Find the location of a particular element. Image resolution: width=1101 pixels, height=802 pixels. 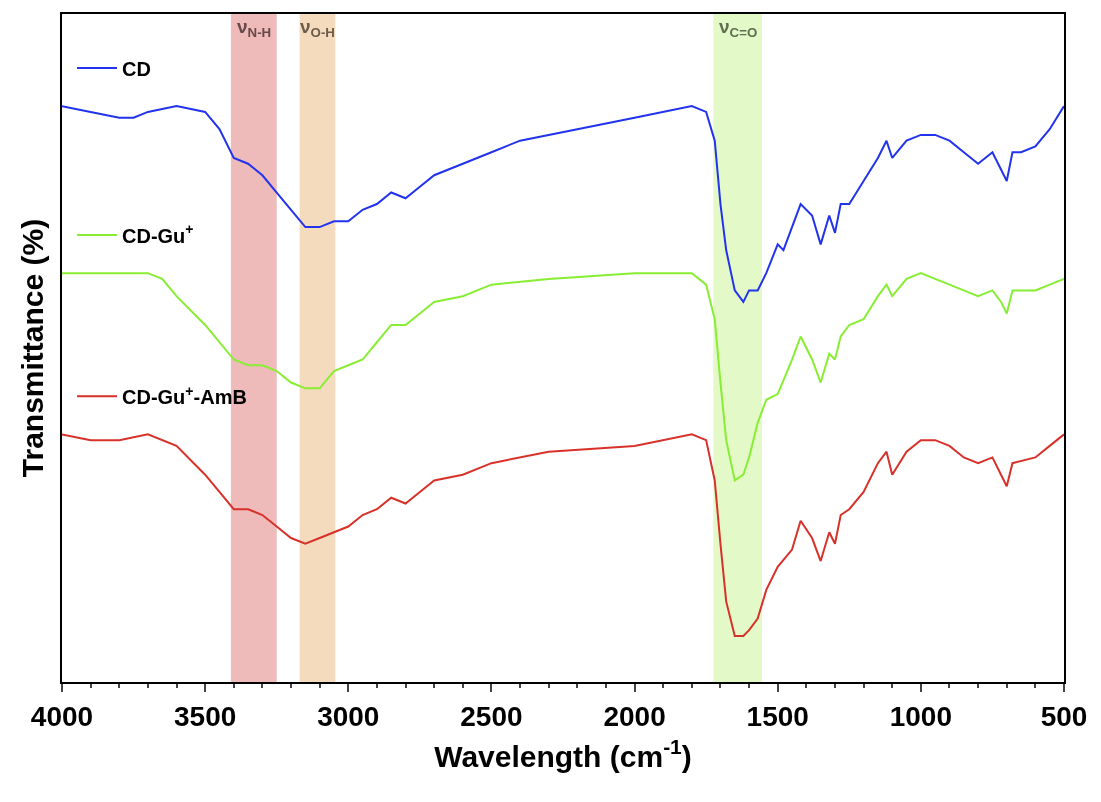

band-label: ν$_{O-H}$ is located at coordinates (317, 28).